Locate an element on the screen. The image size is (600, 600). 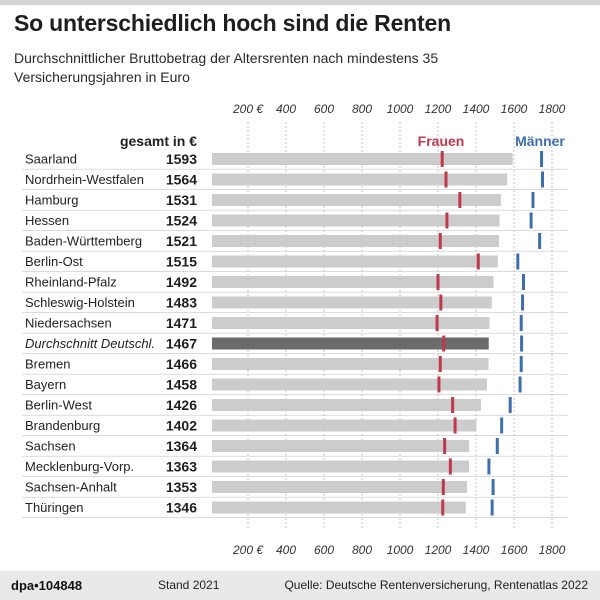
tick-label-bottom: 600 is located at coordinates (324, 550).